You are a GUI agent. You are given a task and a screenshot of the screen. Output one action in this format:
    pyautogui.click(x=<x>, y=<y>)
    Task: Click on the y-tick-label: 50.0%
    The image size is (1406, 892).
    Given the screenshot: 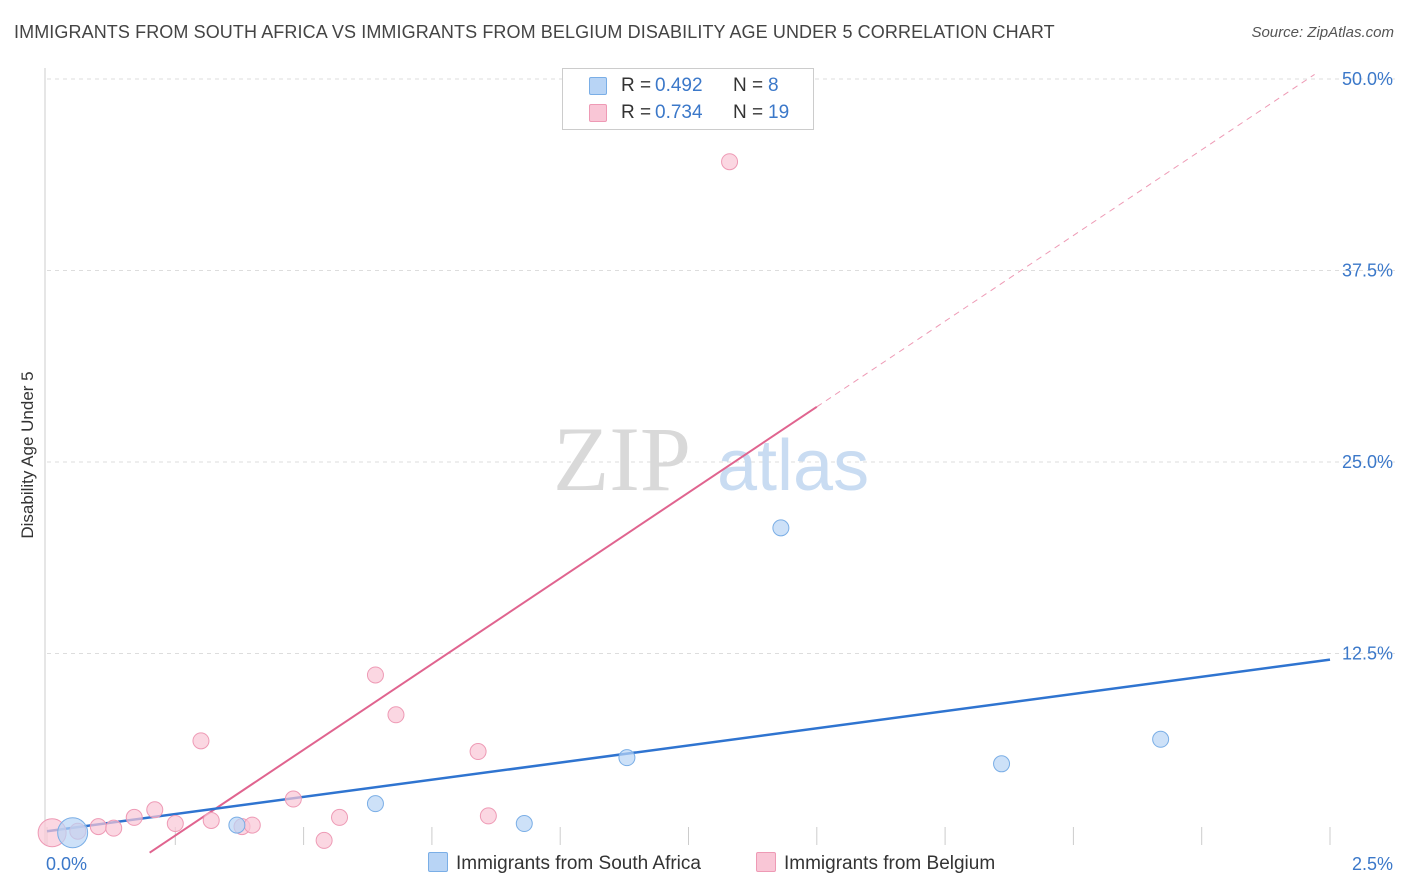 What is the action you would take?
    pyautogui.click(x=1367, y=79)
    